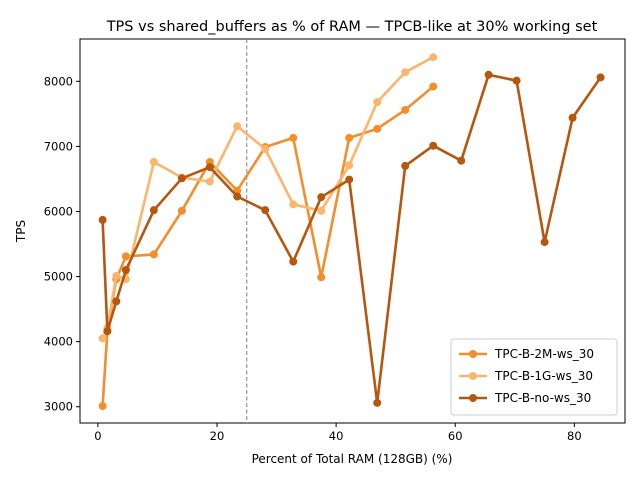 The image size is (640, 484). What do you see at coordinates (58, 407) in the screenshot?
I see `y-tick-label: 3000` at bounding box center [58, 407].